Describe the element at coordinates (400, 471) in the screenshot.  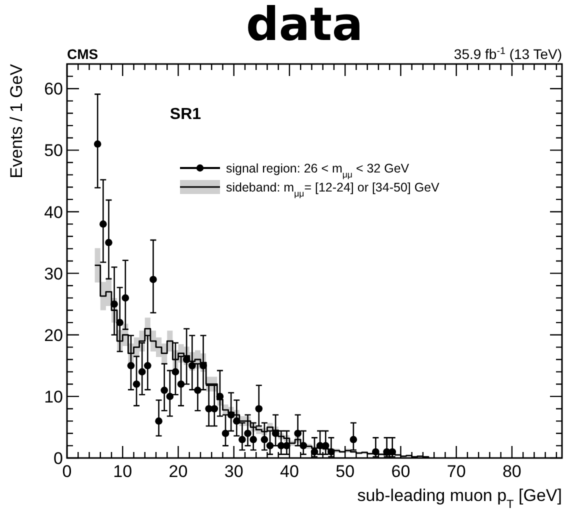
I see `x-tick-label: 60` at that location.